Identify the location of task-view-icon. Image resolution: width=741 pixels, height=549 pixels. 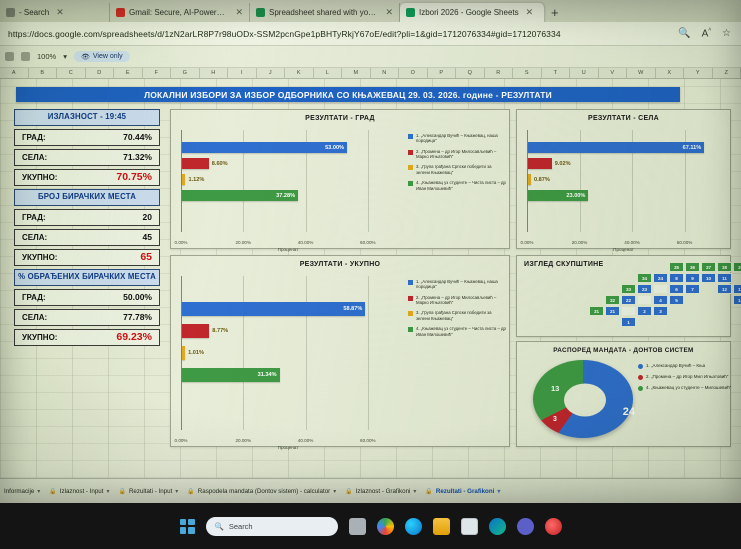
(357, 526).